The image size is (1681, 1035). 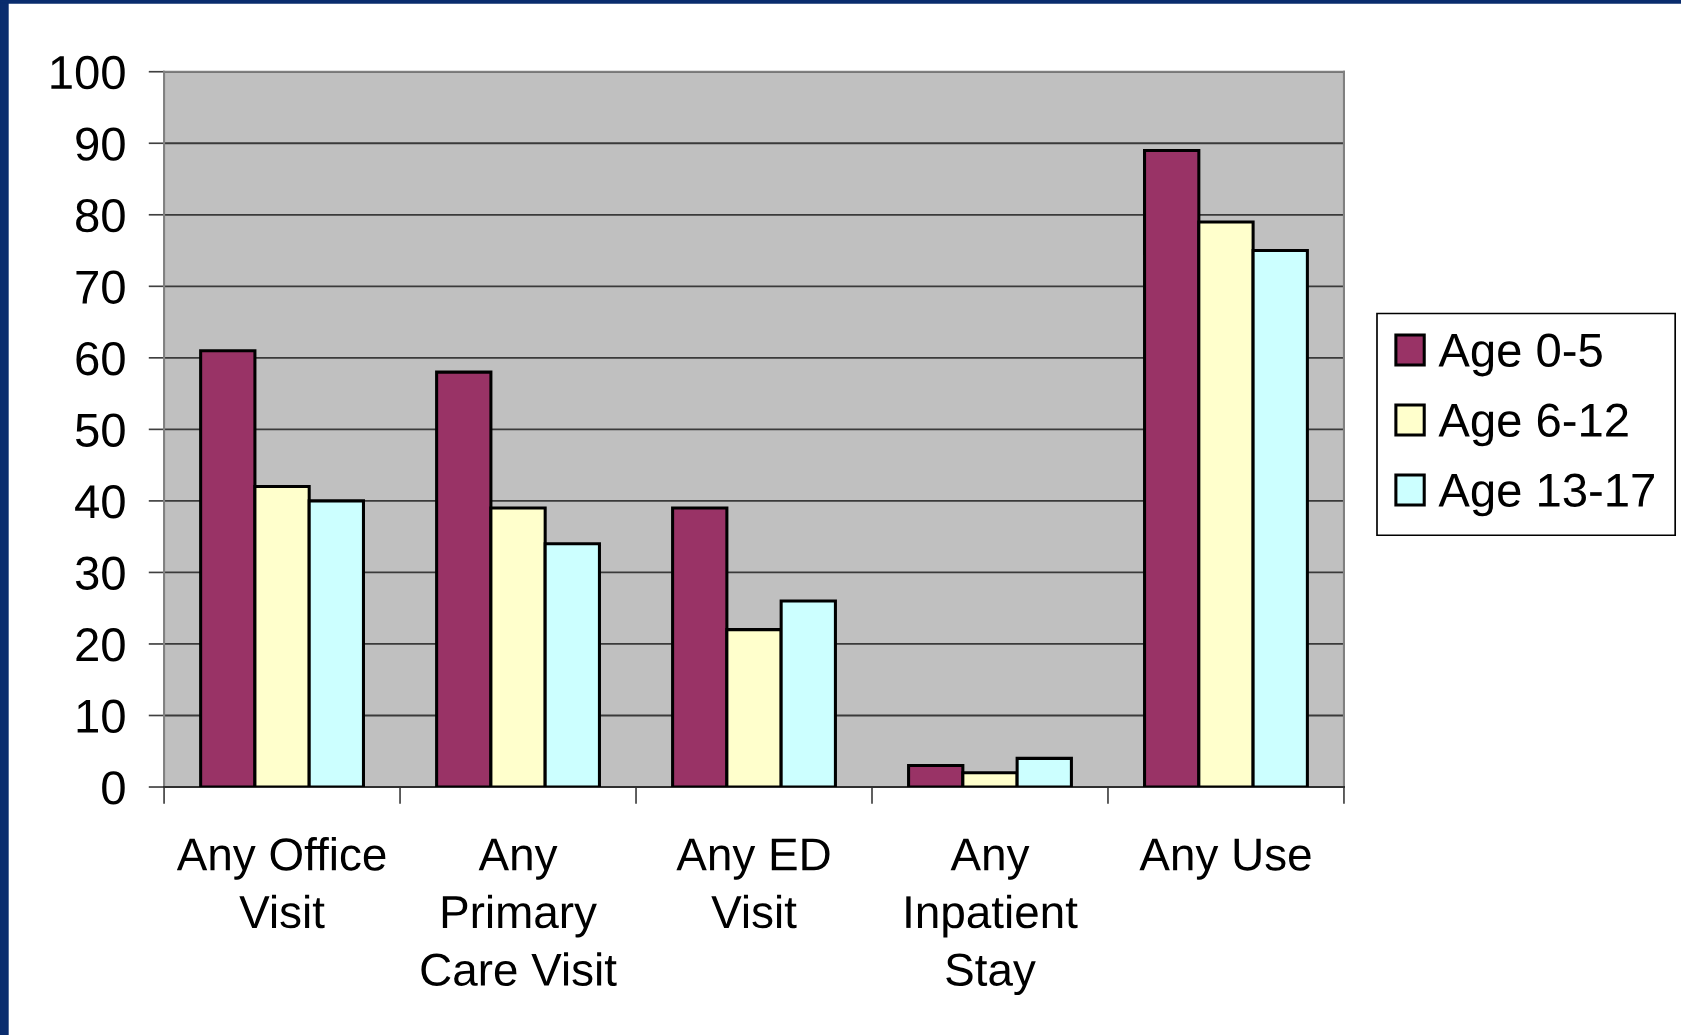 I want to click on y-tick-label: 80, so click(x=100, y=215).